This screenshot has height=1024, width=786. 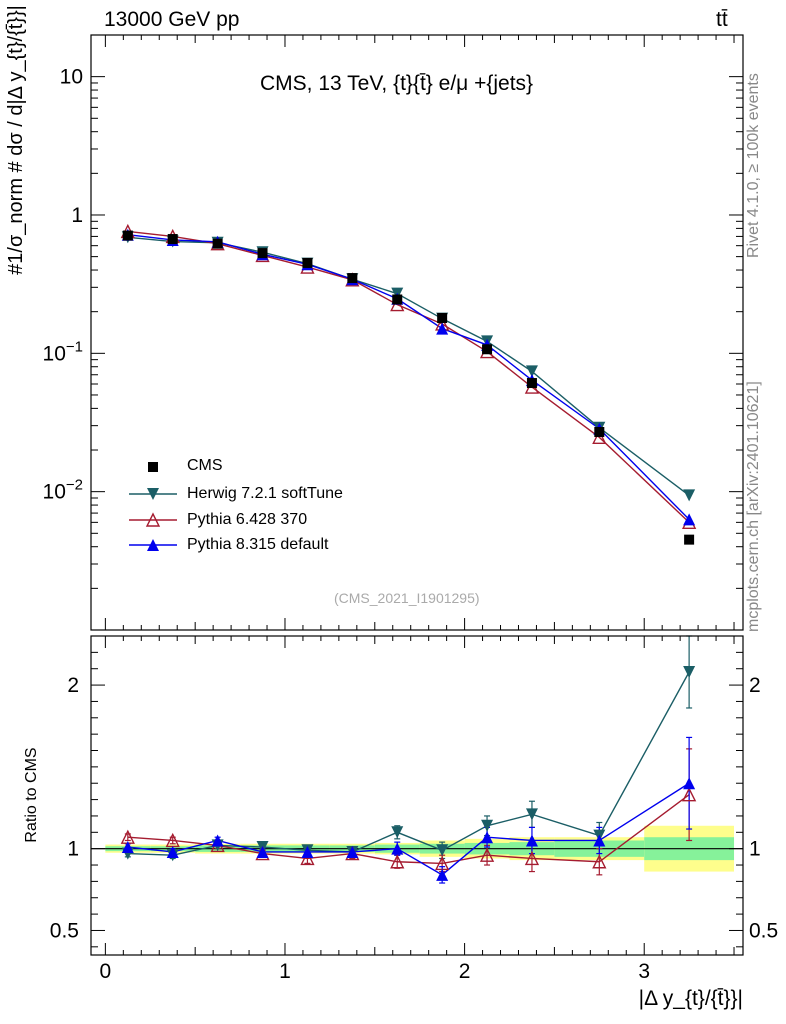 I want to click on legend-label-herwig: Herwig 7.2.1 softTune, so click(x=265, y=493).